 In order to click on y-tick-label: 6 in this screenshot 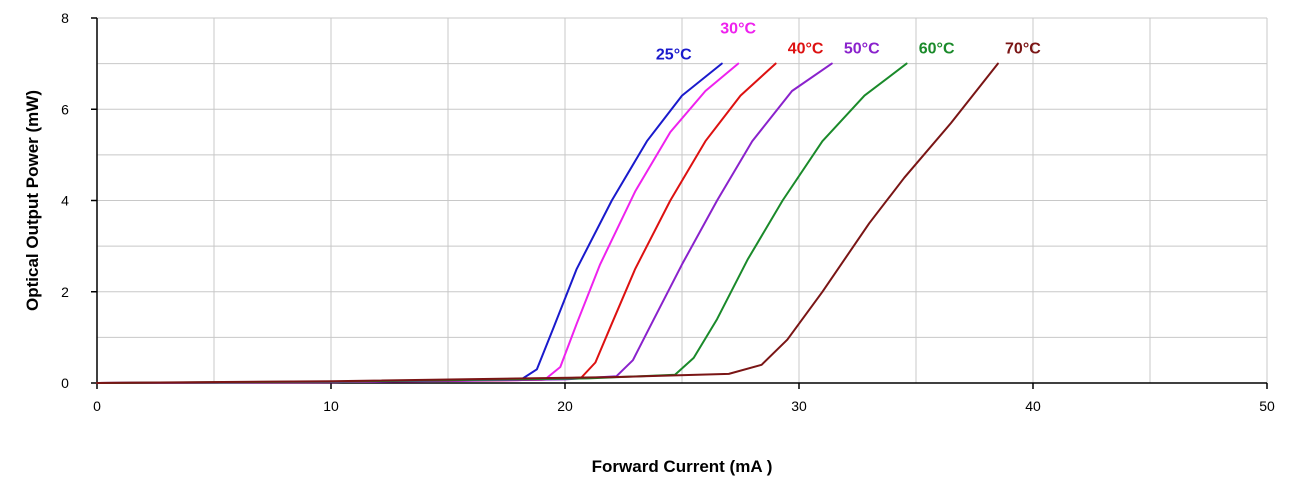, I will do `click(65, 109)`.